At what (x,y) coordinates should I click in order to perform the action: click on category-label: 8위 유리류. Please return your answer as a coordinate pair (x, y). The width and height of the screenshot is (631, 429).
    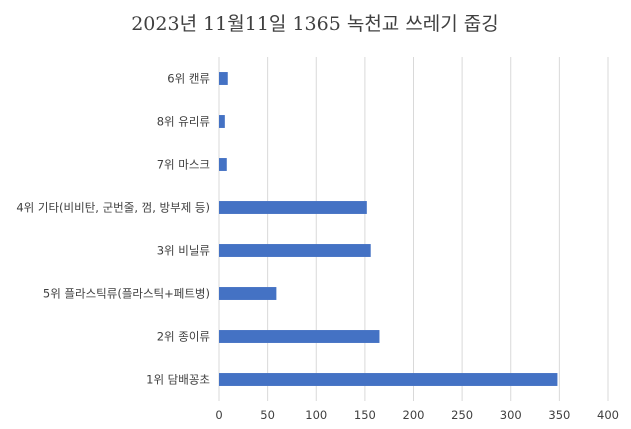
    Looking at the image, I should click on (183, 122).